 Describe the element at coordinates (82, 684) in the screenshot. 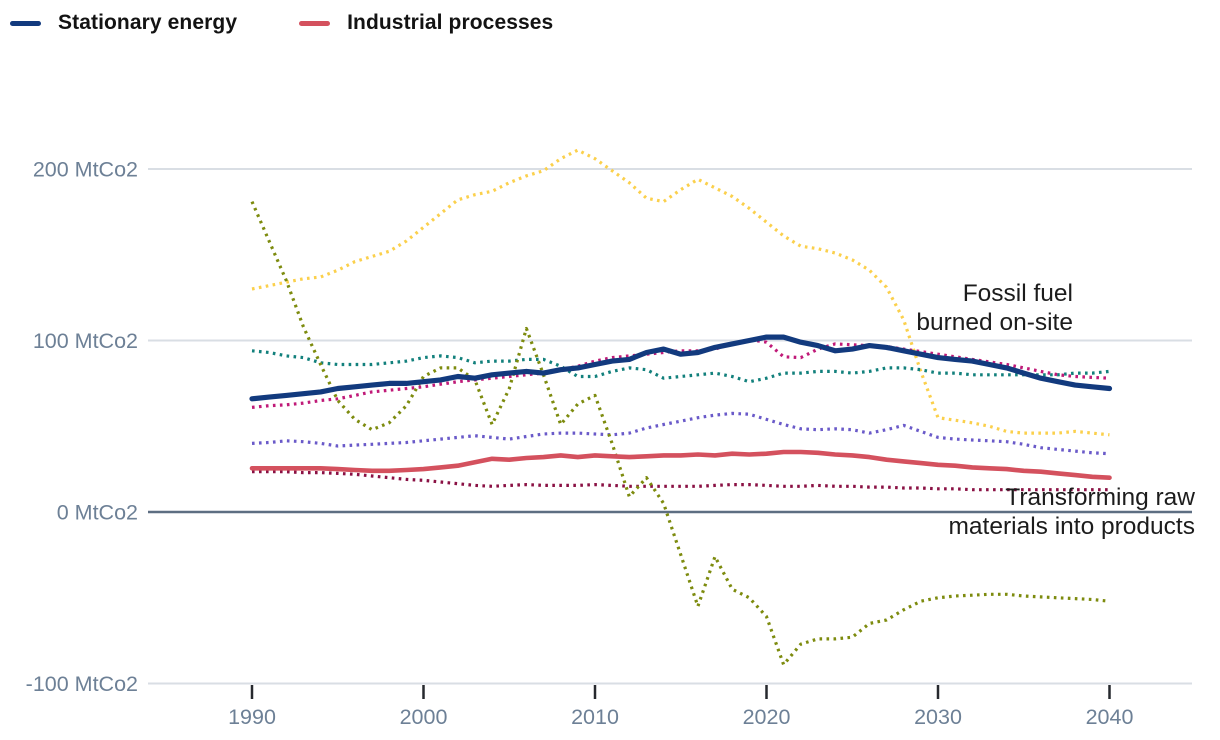

I see `y-axis-label: -100 MtCo2` at that location.